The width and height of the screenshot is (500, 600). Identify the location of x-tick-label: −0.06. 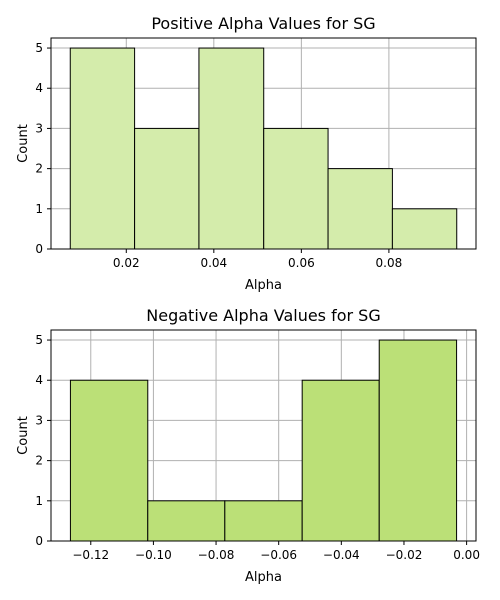
(278, 555).